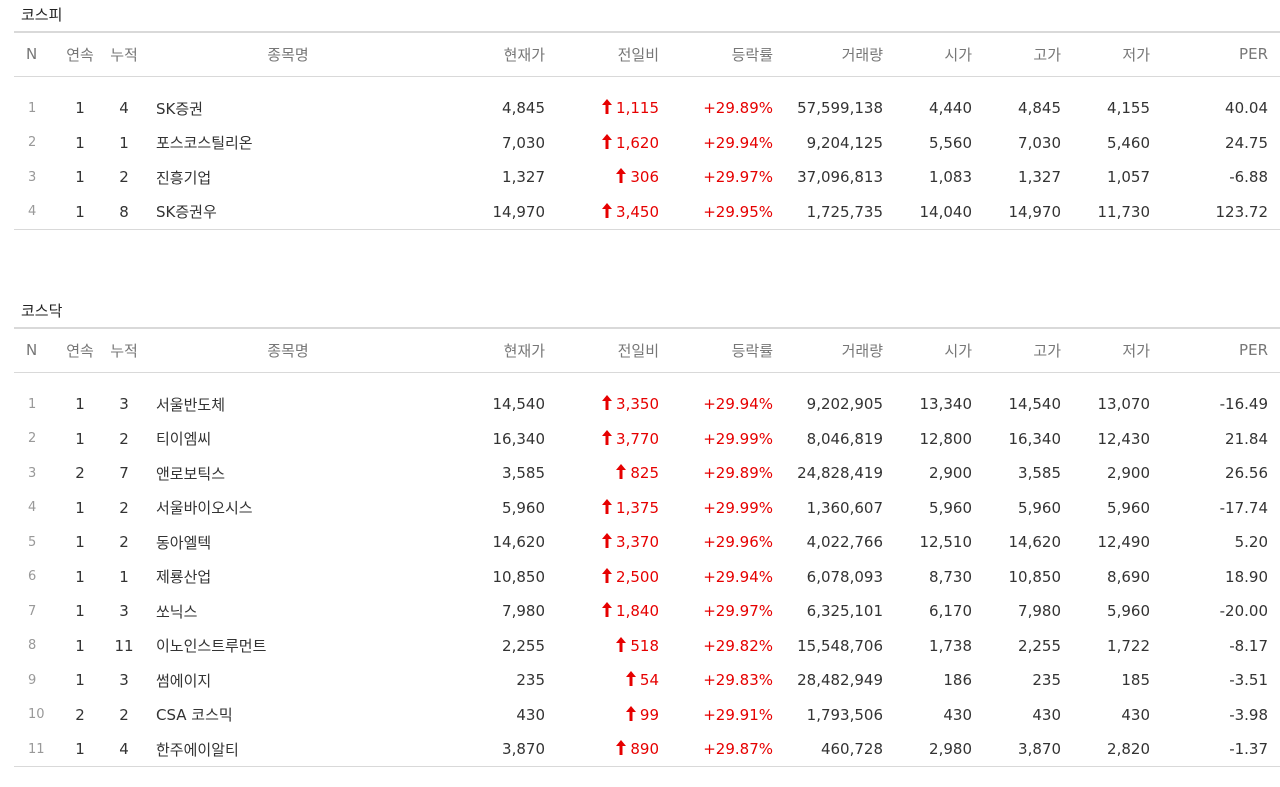  Describe the element at coordinates (184, 439) in the screenshot. I see `stock-name-link: 티이엠씨` at that location.